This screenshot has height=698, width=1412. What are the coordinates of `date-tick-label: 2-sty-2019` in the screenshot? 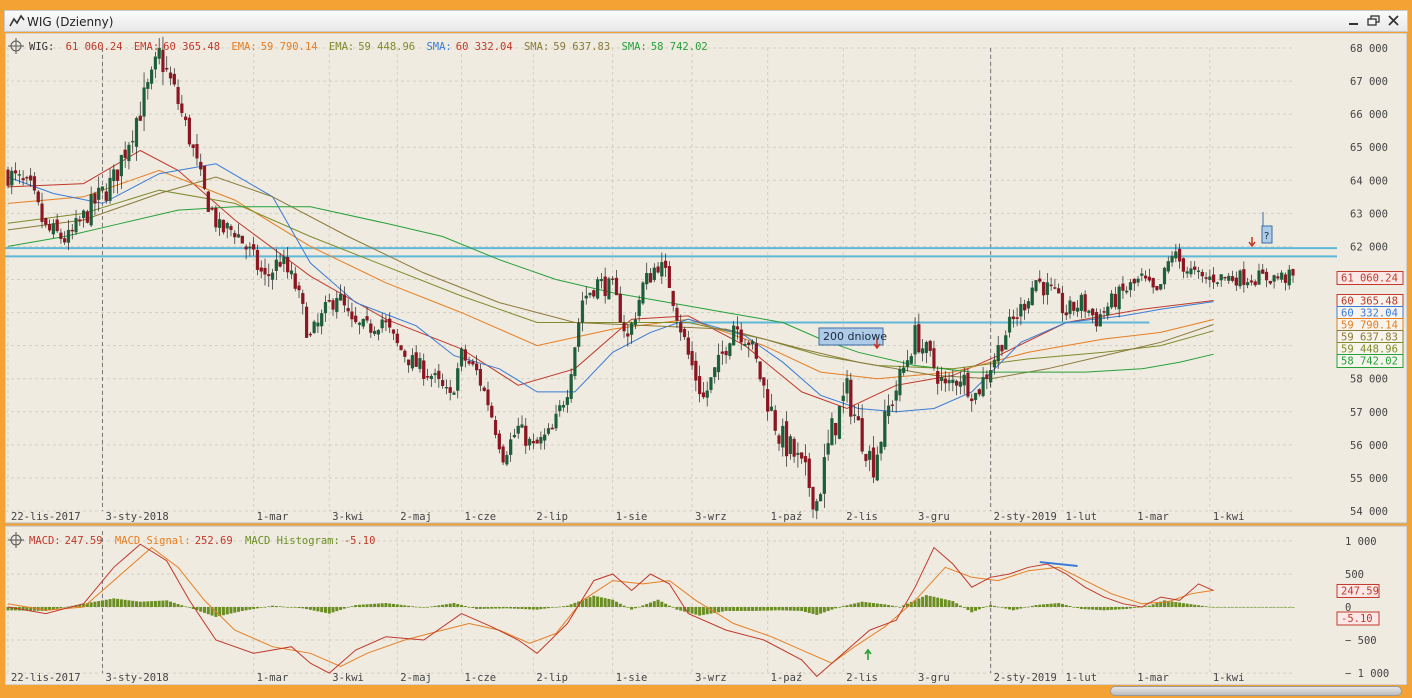 It's located at (1025, 678).